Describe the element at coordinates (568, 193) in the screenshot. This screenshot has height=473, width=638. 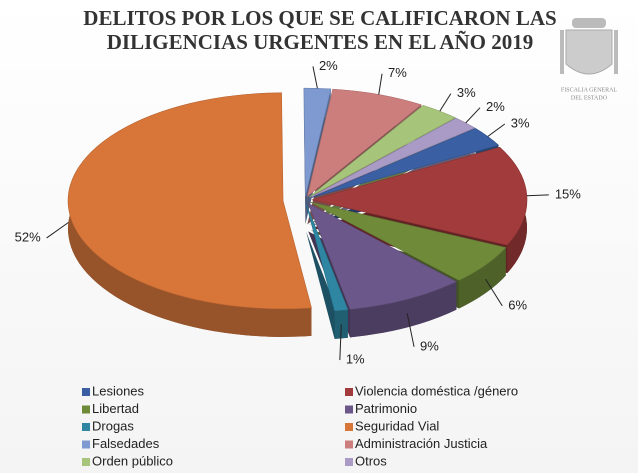
I see `data-label: 15%` at that location.